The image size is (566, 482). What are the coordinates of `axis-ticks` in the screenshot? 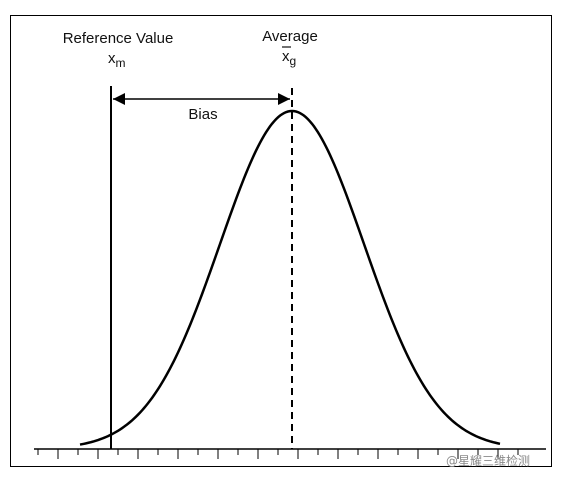 It's located at (278, 454).